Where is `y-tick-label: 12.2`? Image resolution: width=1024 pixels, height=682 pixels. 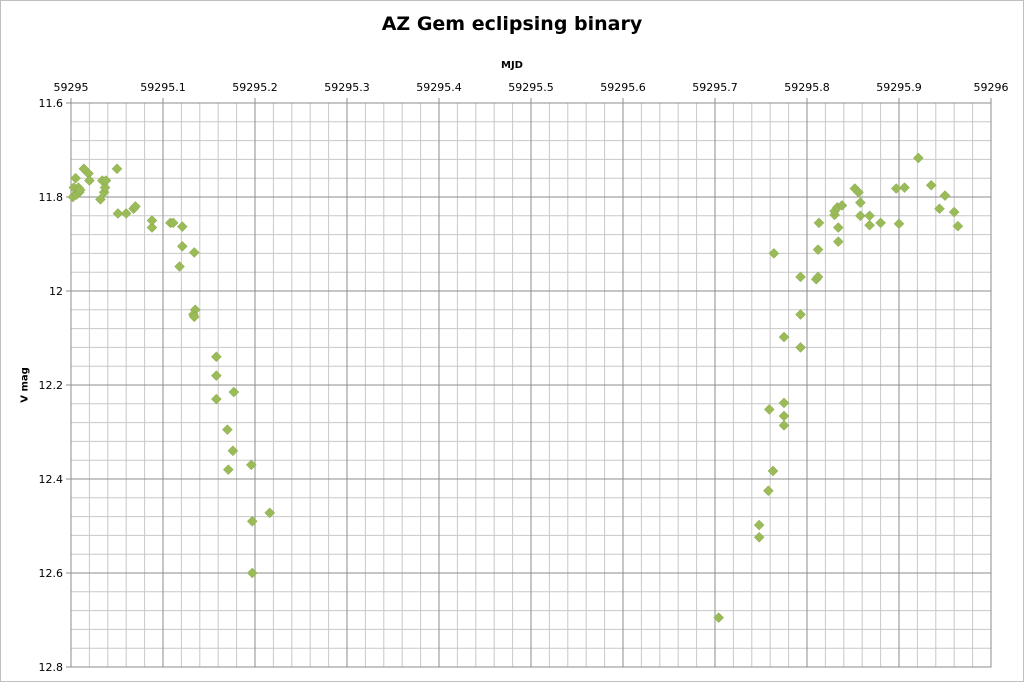 y-tick-label: 12.2 is located at coordinates (51, 385).